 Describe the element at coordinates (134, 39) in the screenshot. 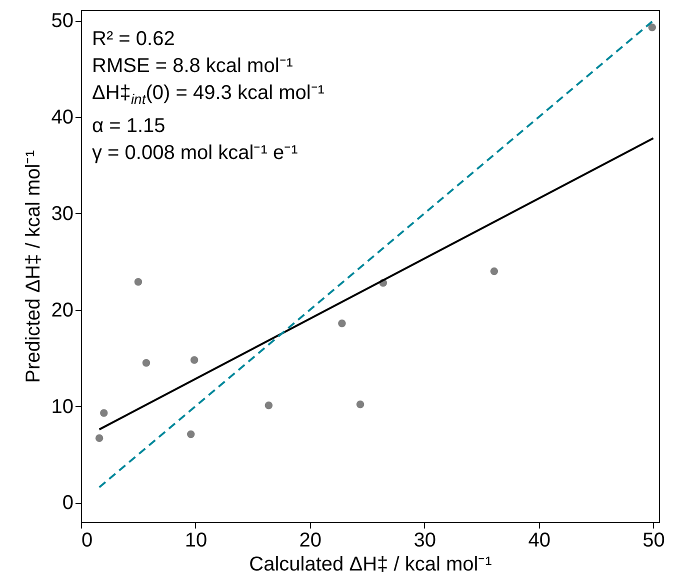

I see `annotation: R² = 0.62` at that location.